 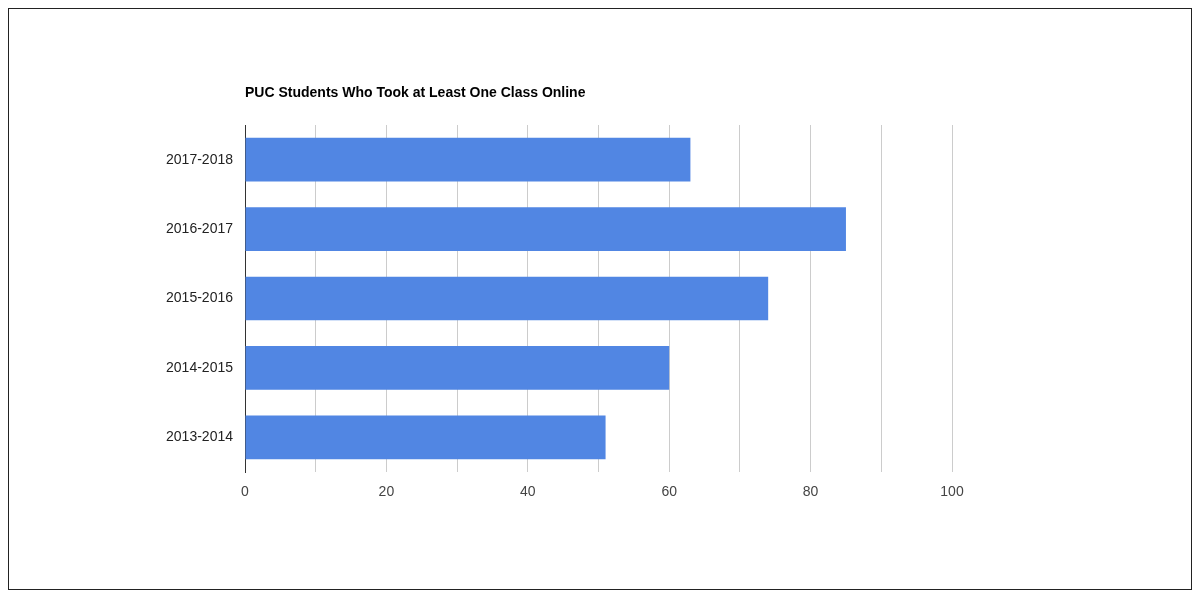 I want to click on x-tick-label: 40, so click(x=528, y=491).